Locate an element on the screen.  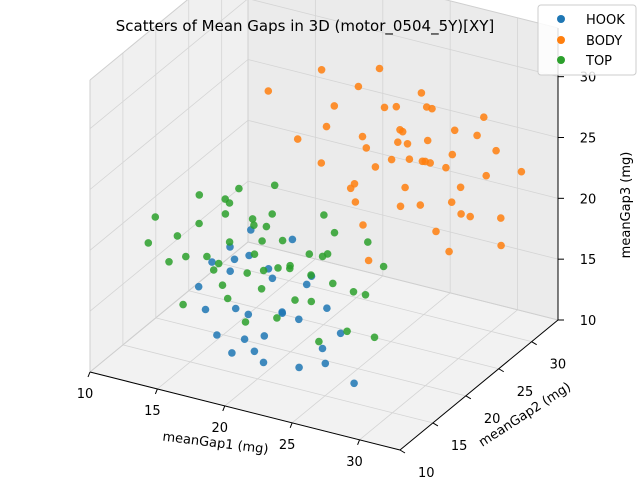
legend-label-top: TOP is located at coordinates (598, 61).